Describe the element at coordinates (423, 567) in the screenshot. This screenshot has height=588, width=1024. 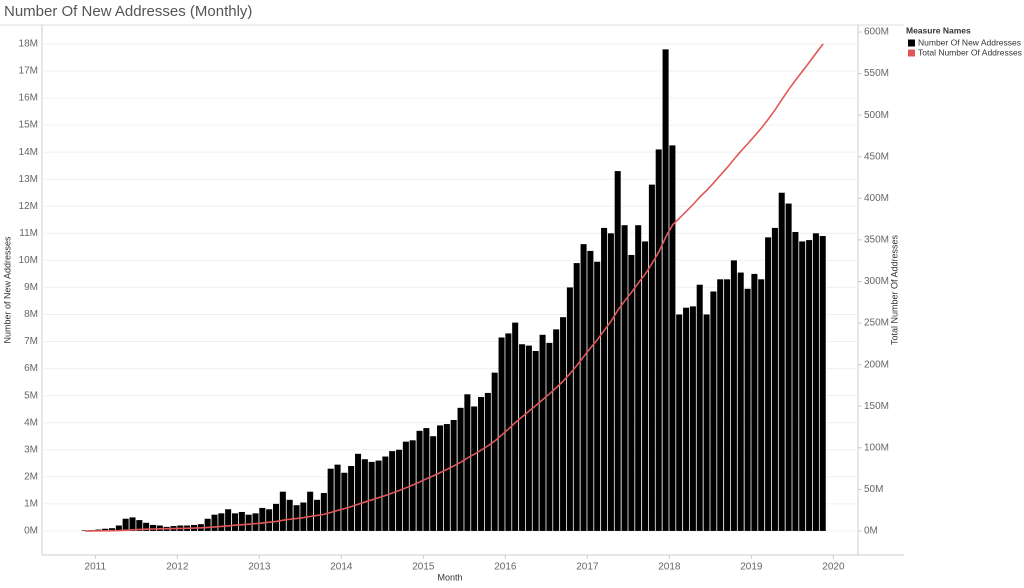
I see `x-tick-label: 2015` at that location.